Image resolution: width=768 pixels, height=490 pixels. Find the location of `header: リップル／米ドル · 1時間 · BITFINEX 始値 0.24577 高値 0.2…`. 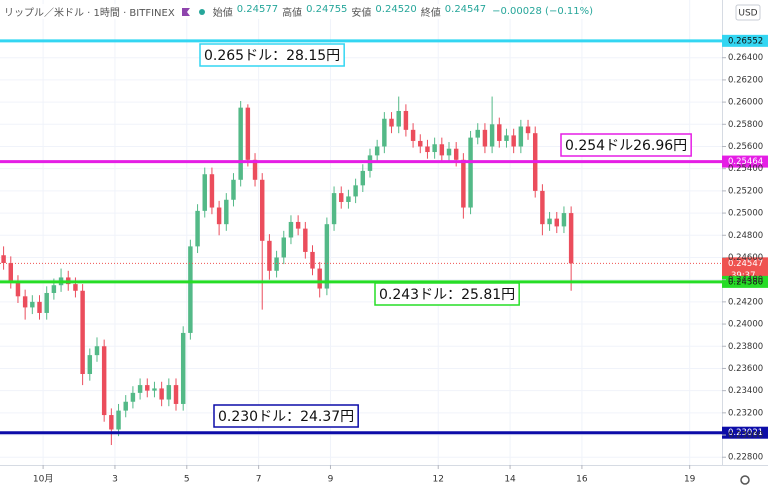

header: リップル／米ドル · 1時間 · BITFINEX 始値 0.24577 高値 0.2… is located at coordinates (298, 11).